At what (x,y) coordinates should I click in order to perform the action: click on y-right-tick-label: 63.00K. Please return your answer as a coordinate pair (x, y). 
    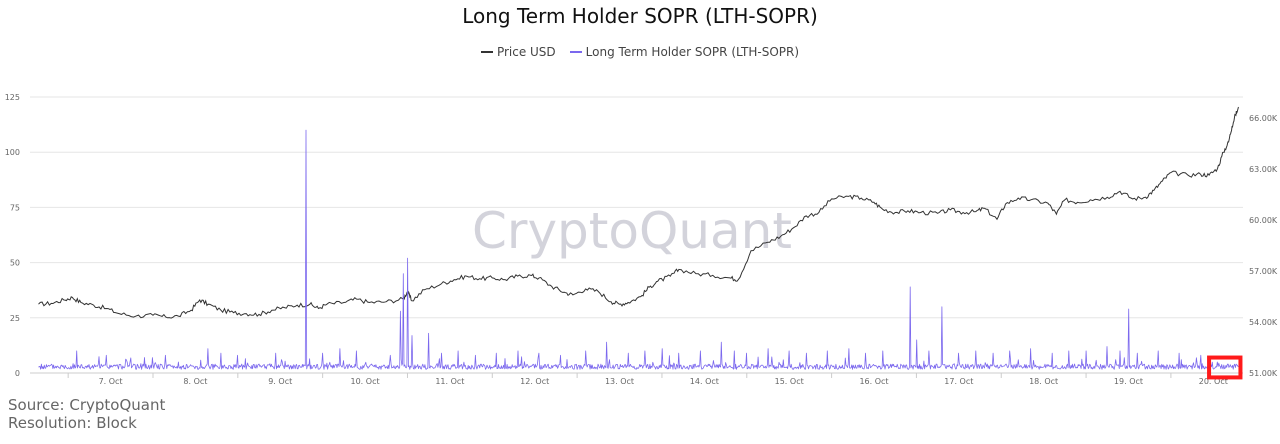
    Looking at the image, I should click on (1263, 169).